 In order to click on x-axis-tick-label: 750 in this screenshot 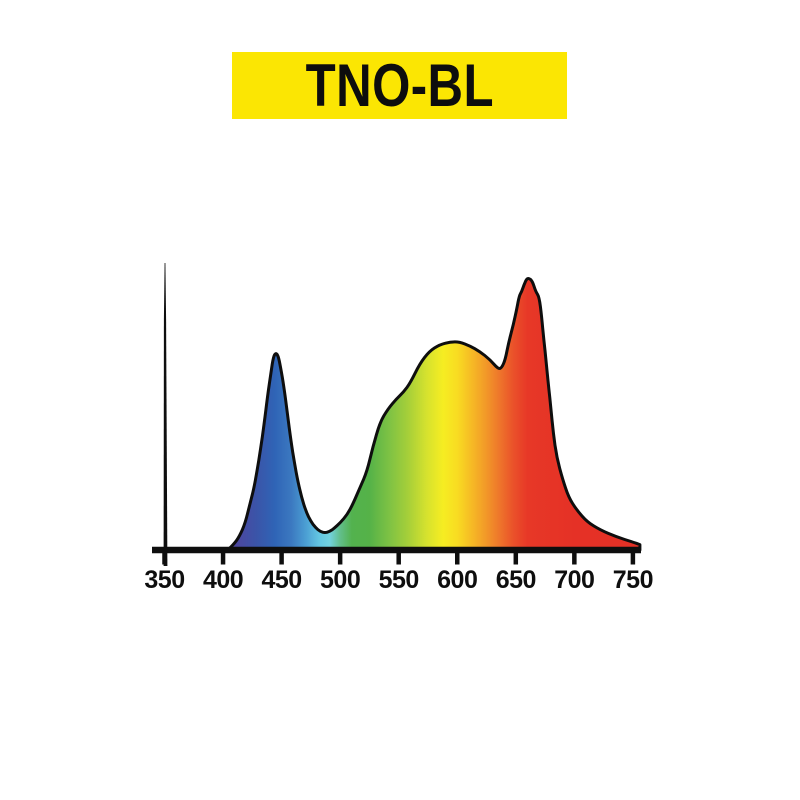, I will do `click(633, 580)`.